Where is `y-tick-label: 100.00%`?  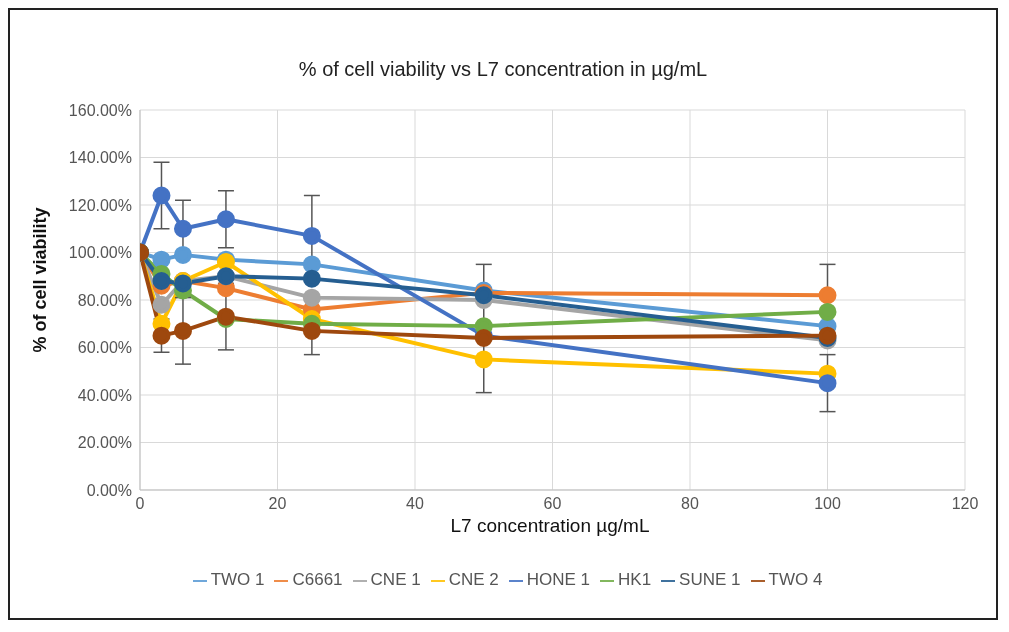 y-tick-label: 100.00% is located at coordinates (100, 253).